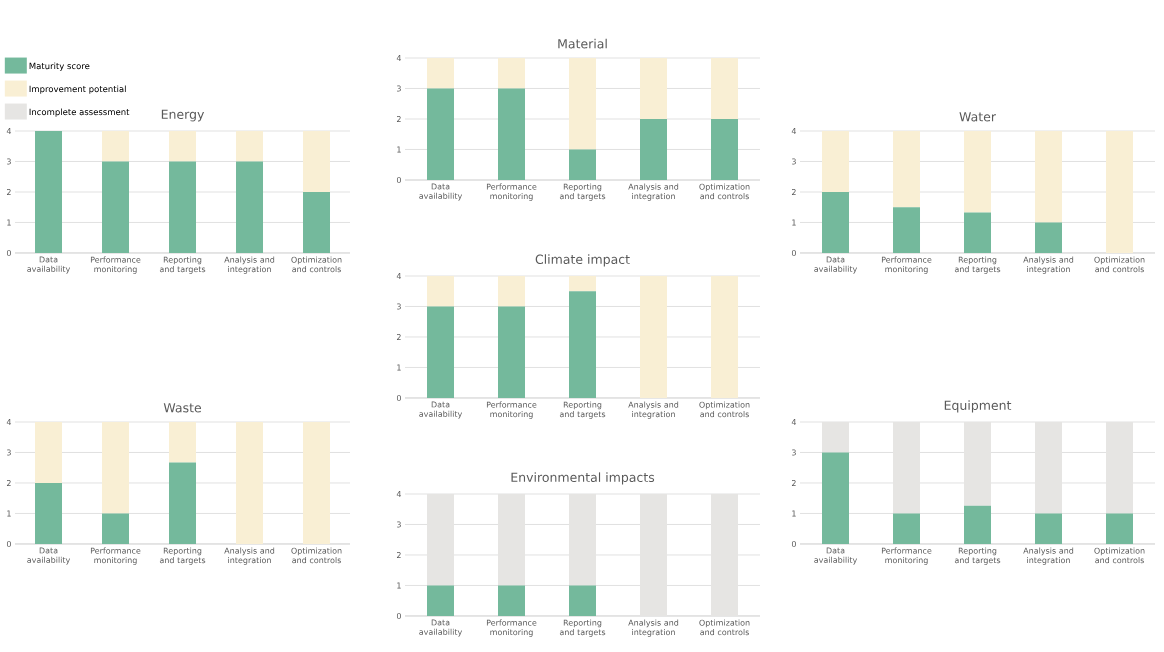  Describe the element at coordinates (77, 89) in the screenshot. I see `legend-label: Improvement potential` at that location.